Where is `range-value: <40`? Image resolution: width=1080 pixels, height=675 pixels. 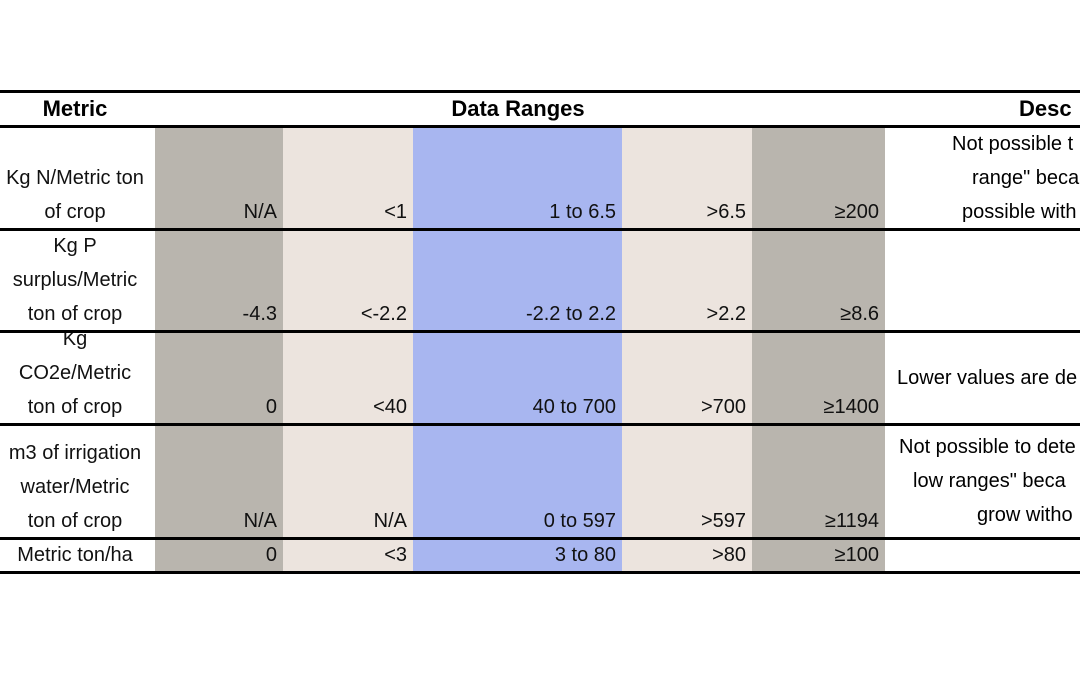
range-value: <40 is located at coordinates (390, 407).